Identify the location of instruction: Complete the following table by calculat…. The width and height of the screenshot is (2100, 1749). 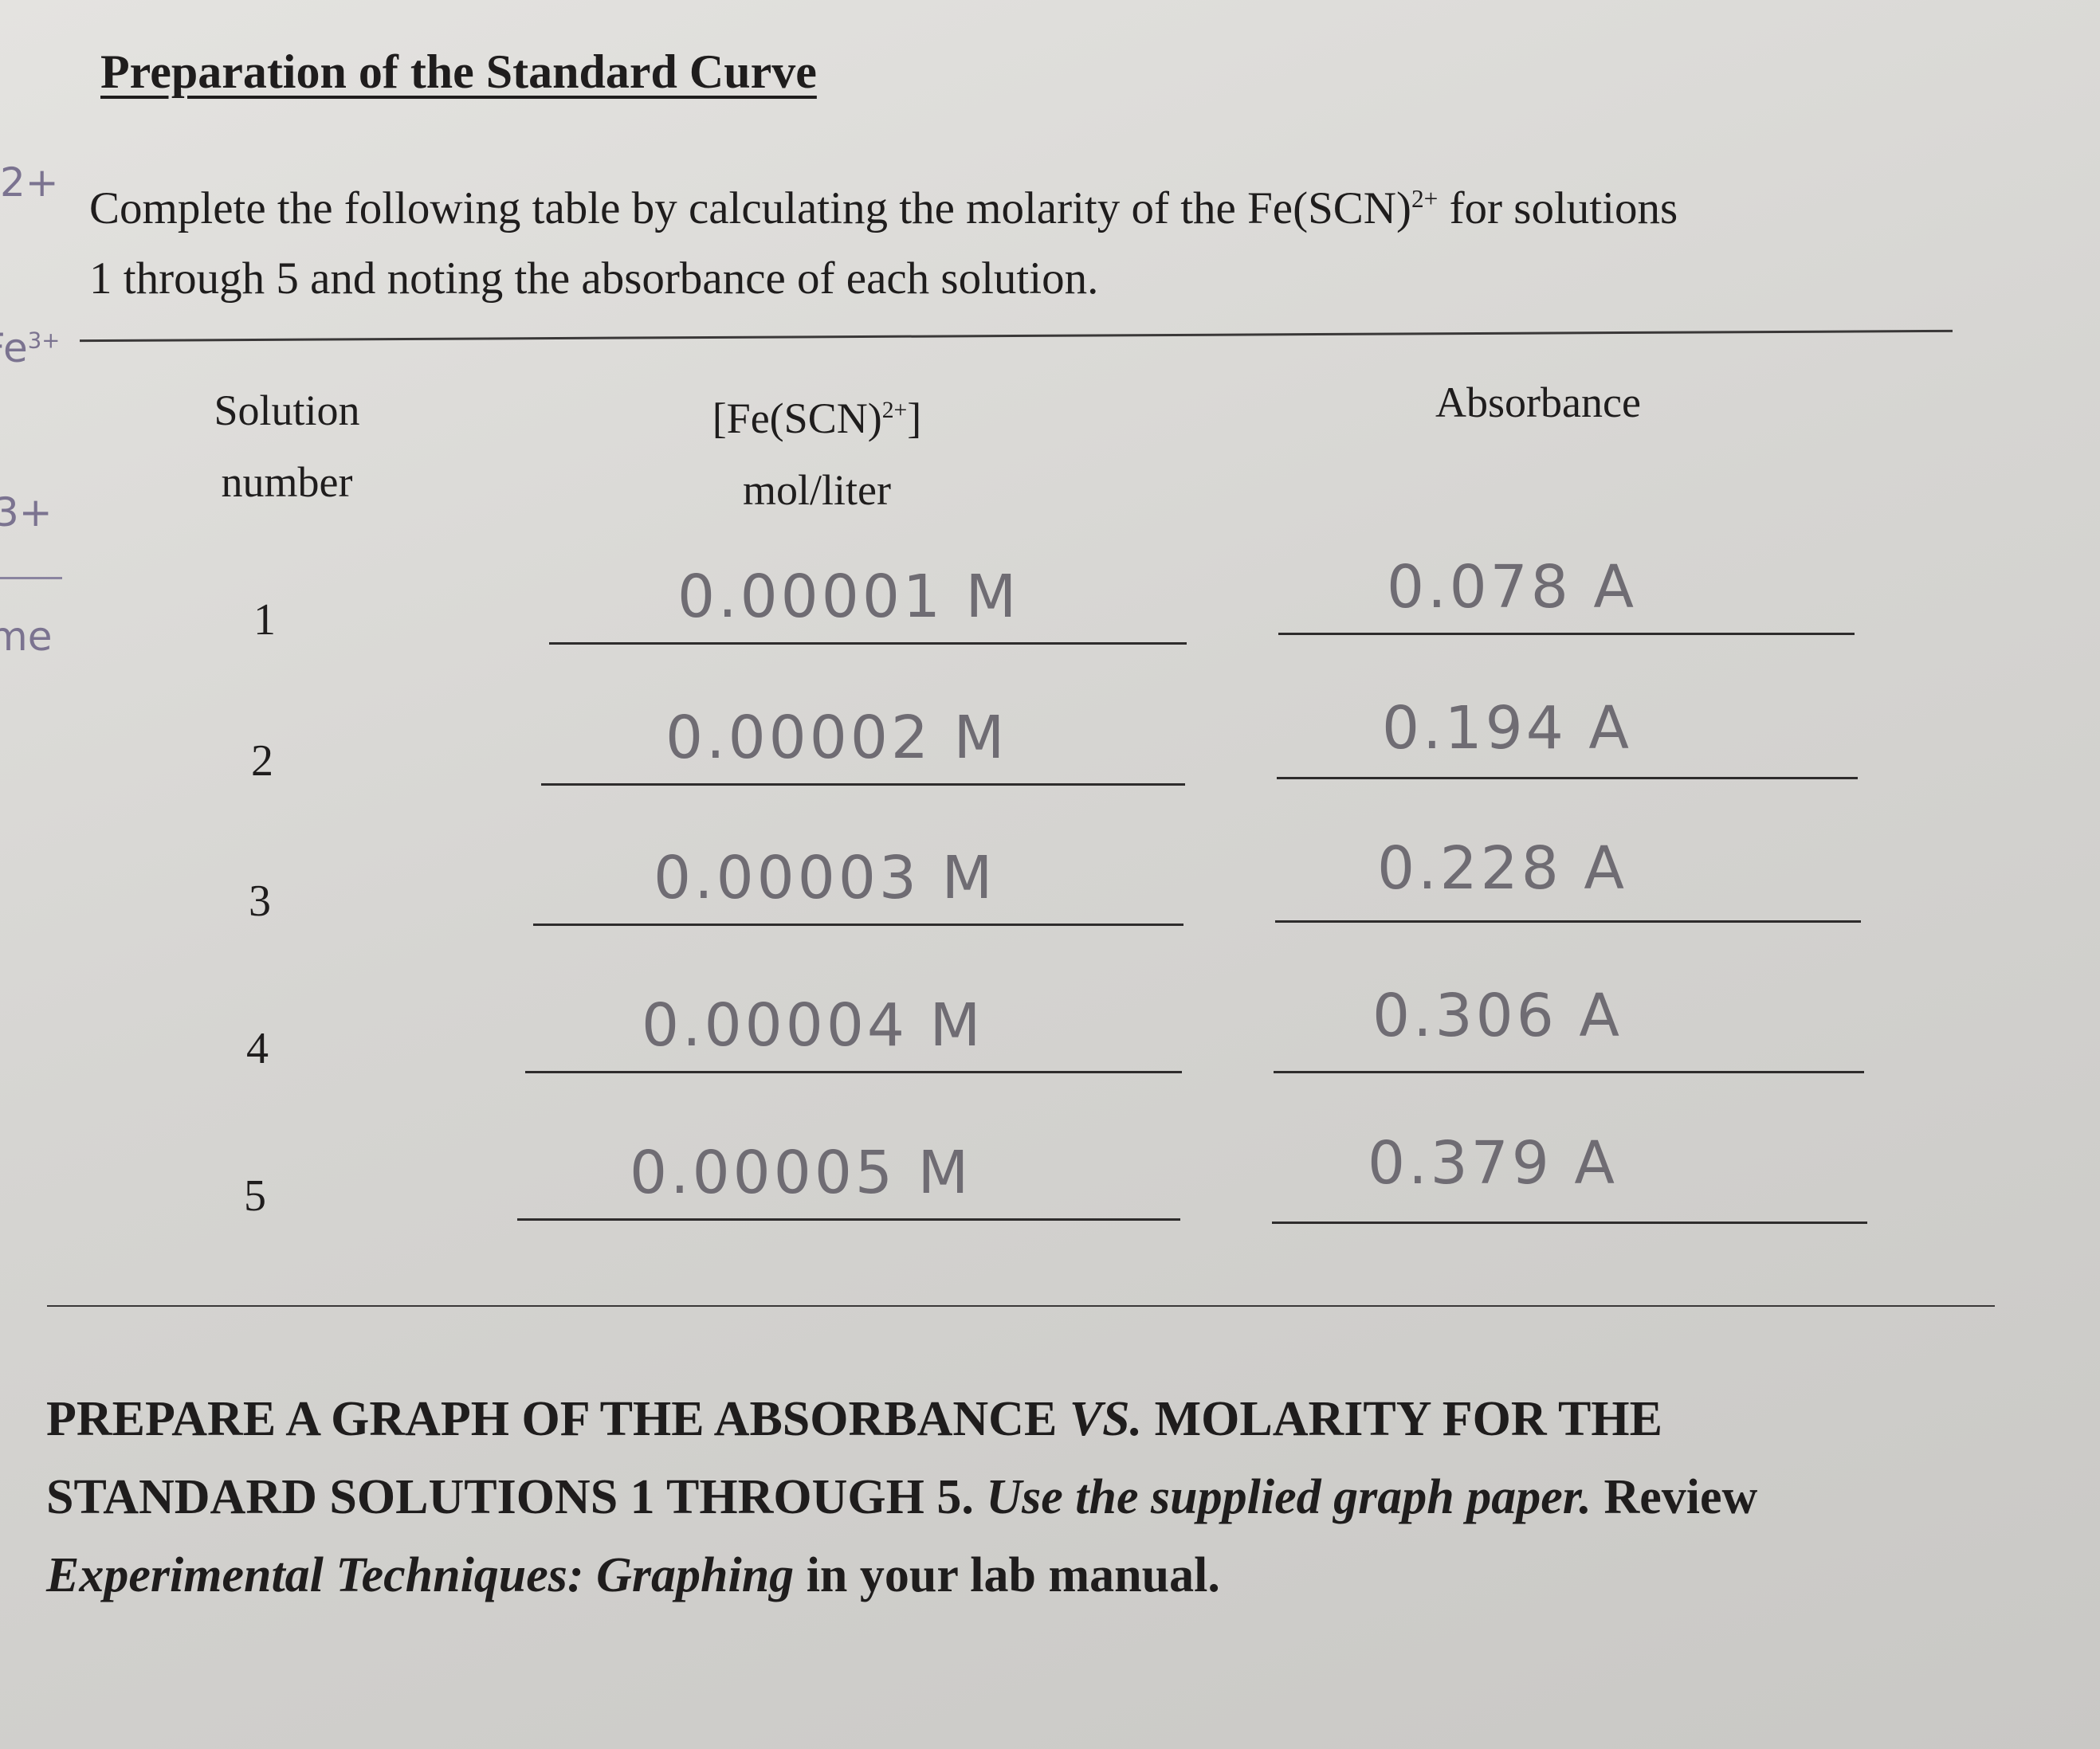
(883, 239).